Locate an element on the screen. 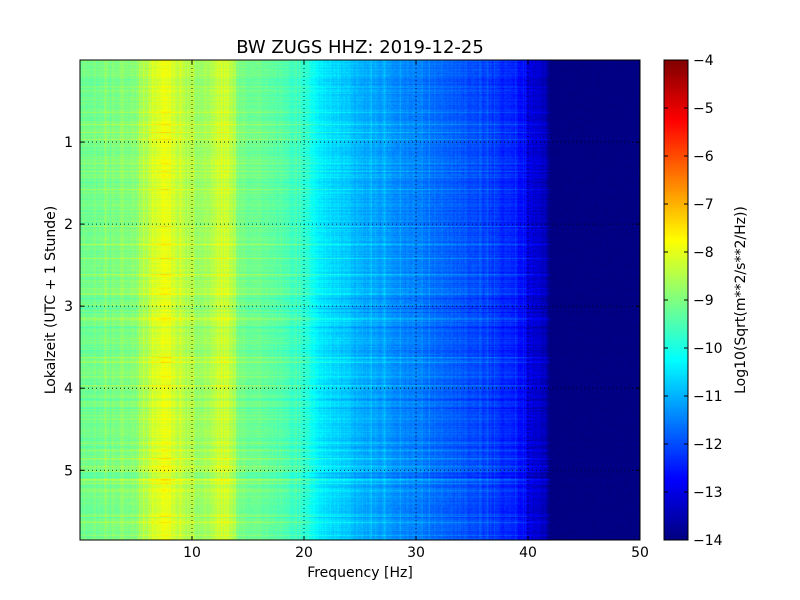  x-tick-label: 40 is located at coordinates (528, 553).